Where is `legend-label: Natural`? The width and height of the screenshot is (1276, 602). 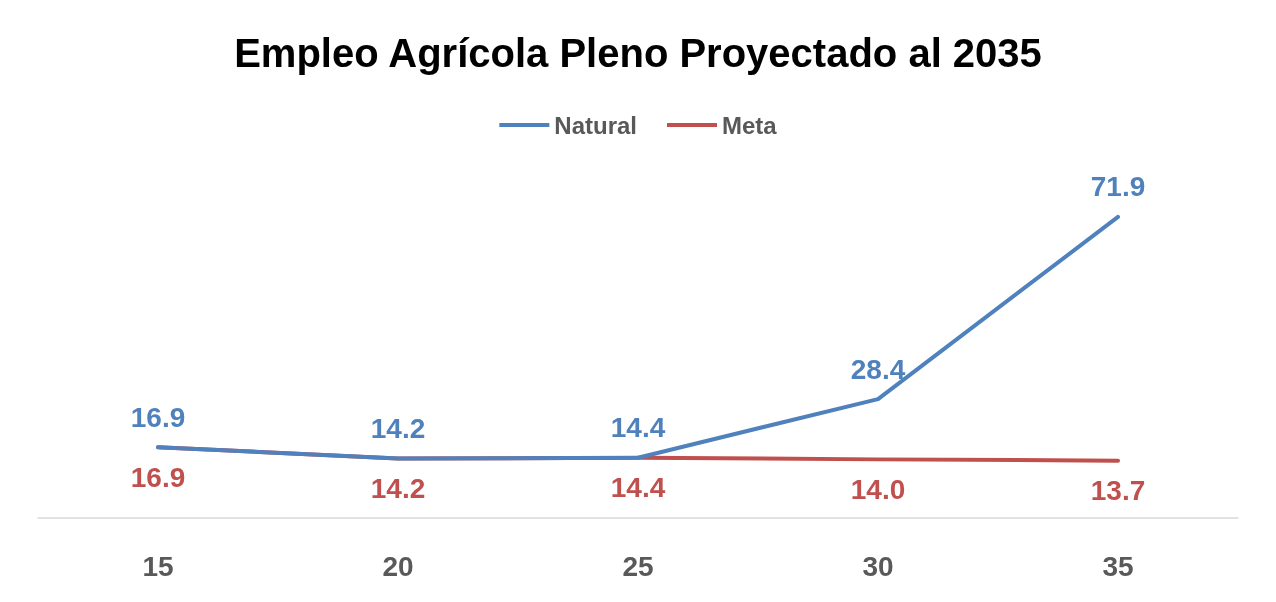 legend-label: Natural is located at coordinates (595, 125).